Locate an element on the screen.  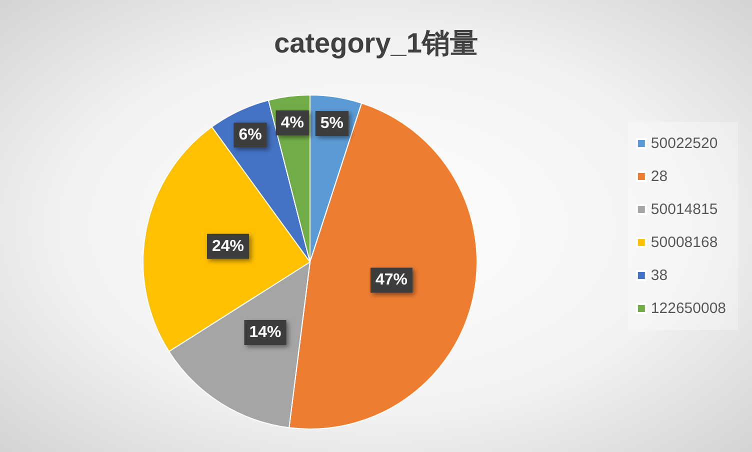
legend-label: 50008168 is located at coordinates (684, 242).